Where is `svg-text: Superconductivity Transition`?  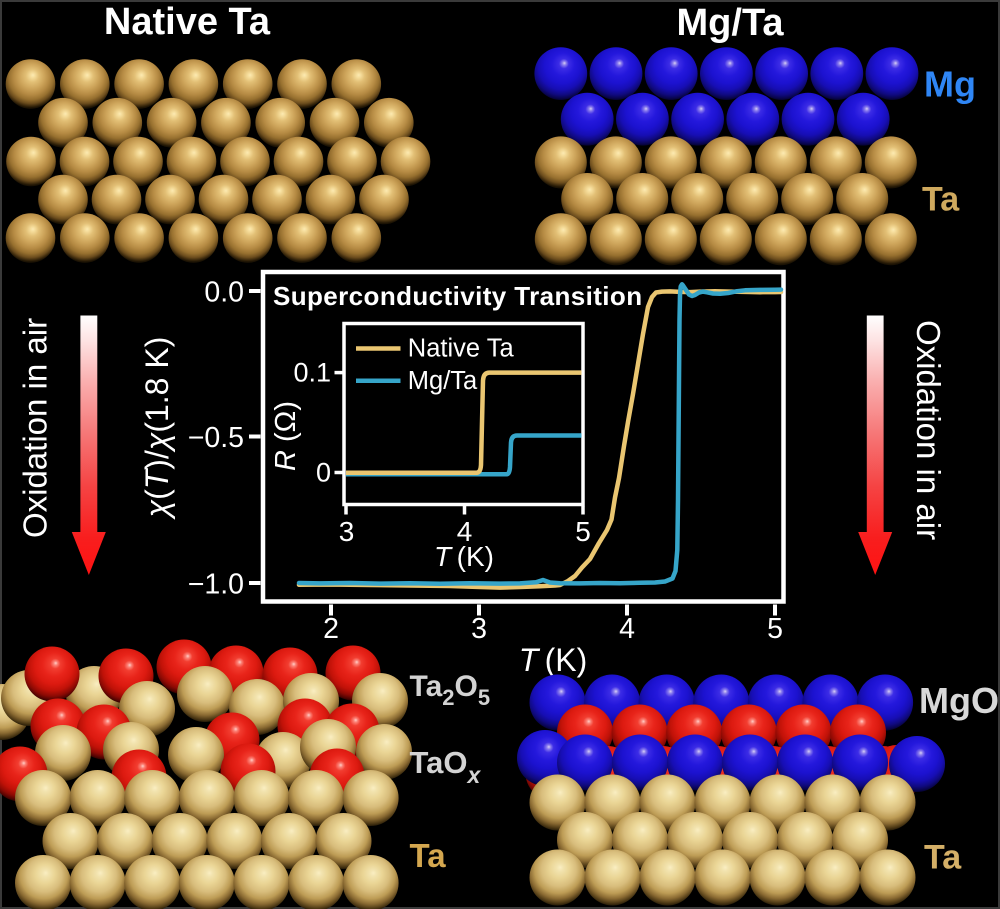 svg-text: Superconductivity Transition is located at coordinates (457, 296).